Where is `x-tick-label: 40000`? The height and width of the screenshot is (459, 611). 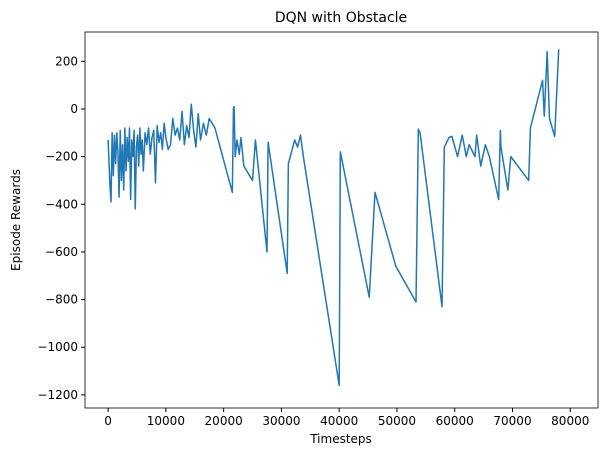
x-tick-label: 40000 is located at coordinates (339, 421).